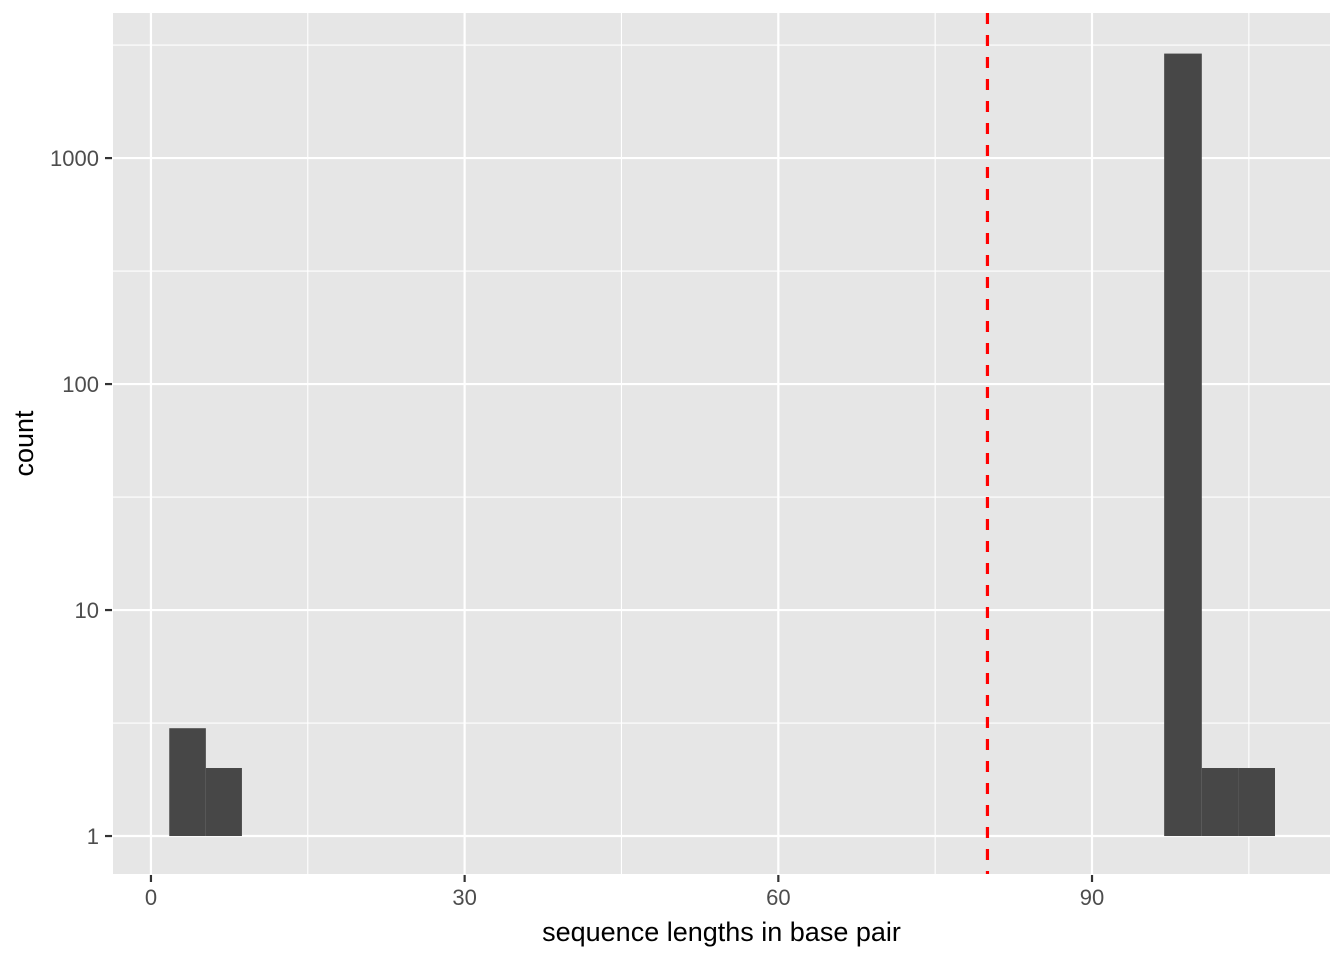  Describe the element at coordinates (74, 158) in the screenshot. I see `y-tick-label: 1000` at that location.